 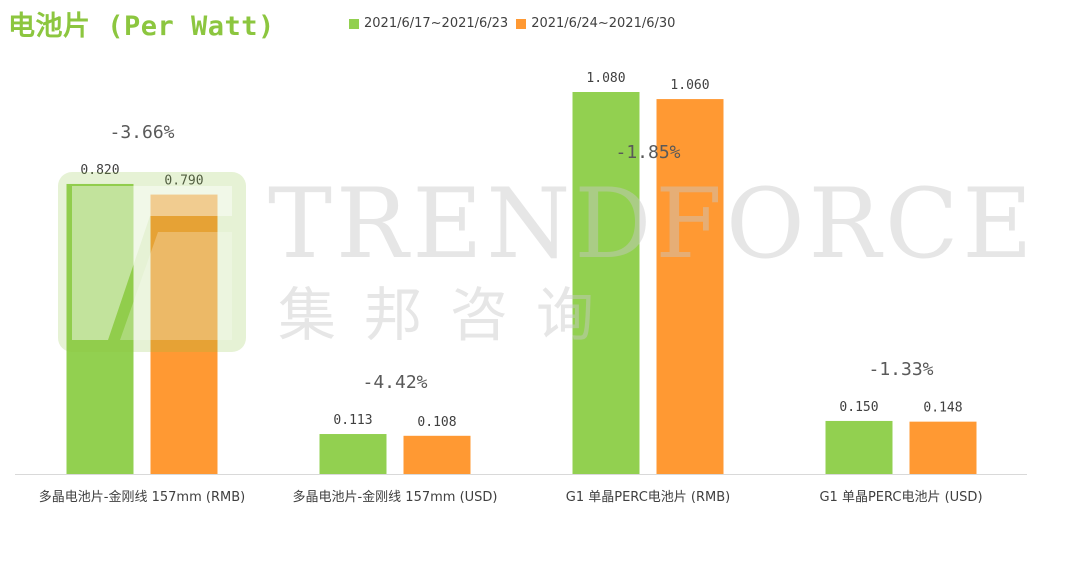 I want to click on data-label-1-2: 0.113, so click(x=352, y=420).